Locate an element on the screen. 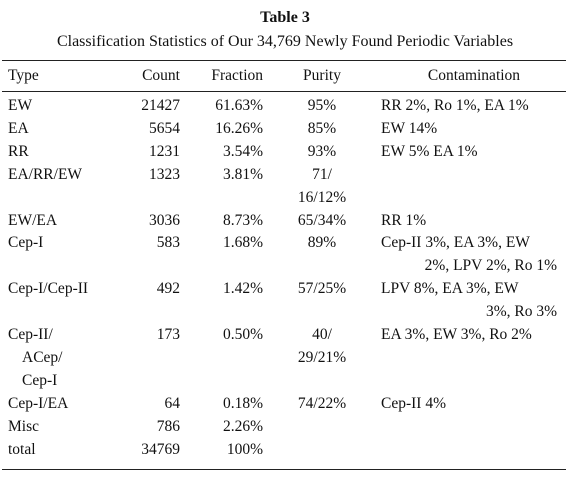 The height and width of the screenshot is (477, 570). column-header: Purity is located at coordinates (322, 75).